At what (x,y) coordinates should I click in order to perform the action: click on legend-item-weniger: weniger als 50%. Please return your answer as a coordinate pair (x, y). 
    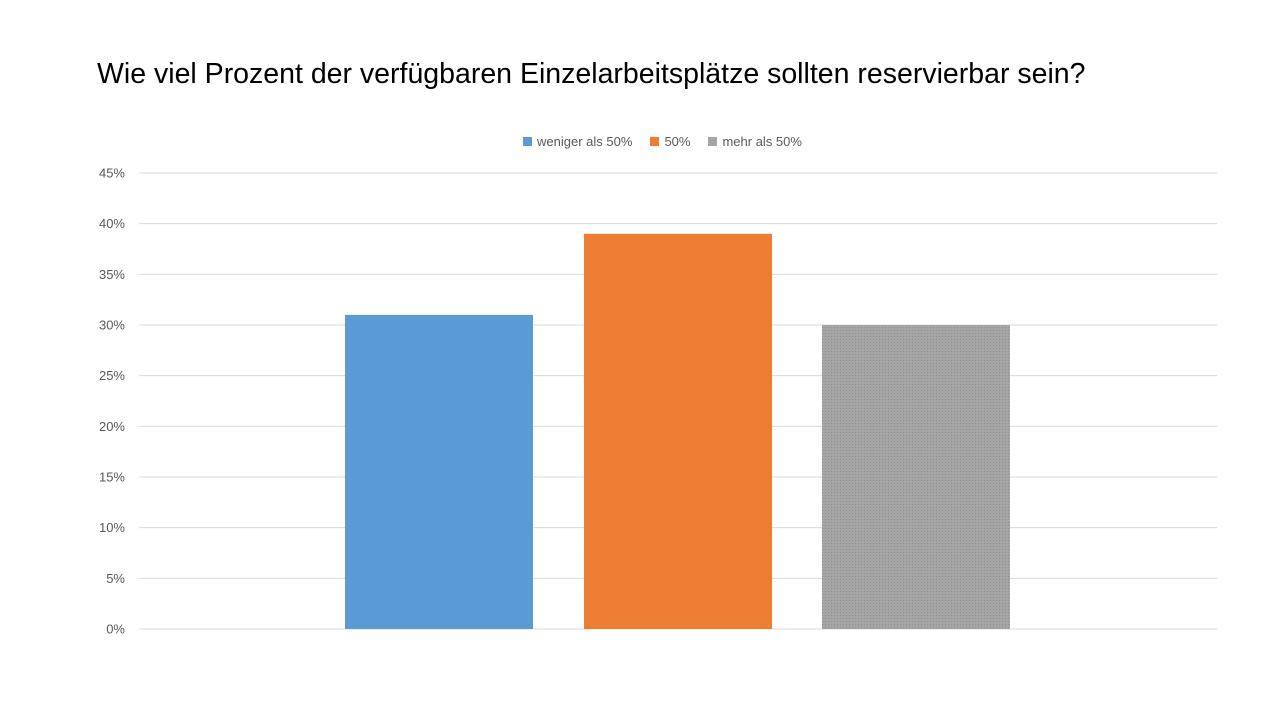
    Looking at the image, I should click on (577, 141).